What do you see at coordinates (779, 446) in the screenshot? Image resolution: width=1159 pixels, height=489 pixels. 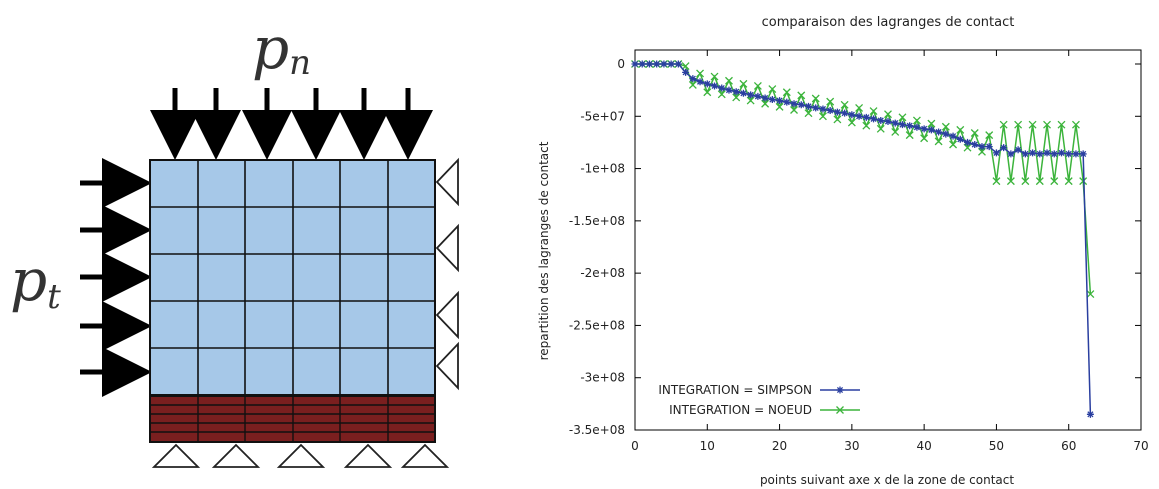 I see `x-tick-label: 20` at bounding box center [779, 446].